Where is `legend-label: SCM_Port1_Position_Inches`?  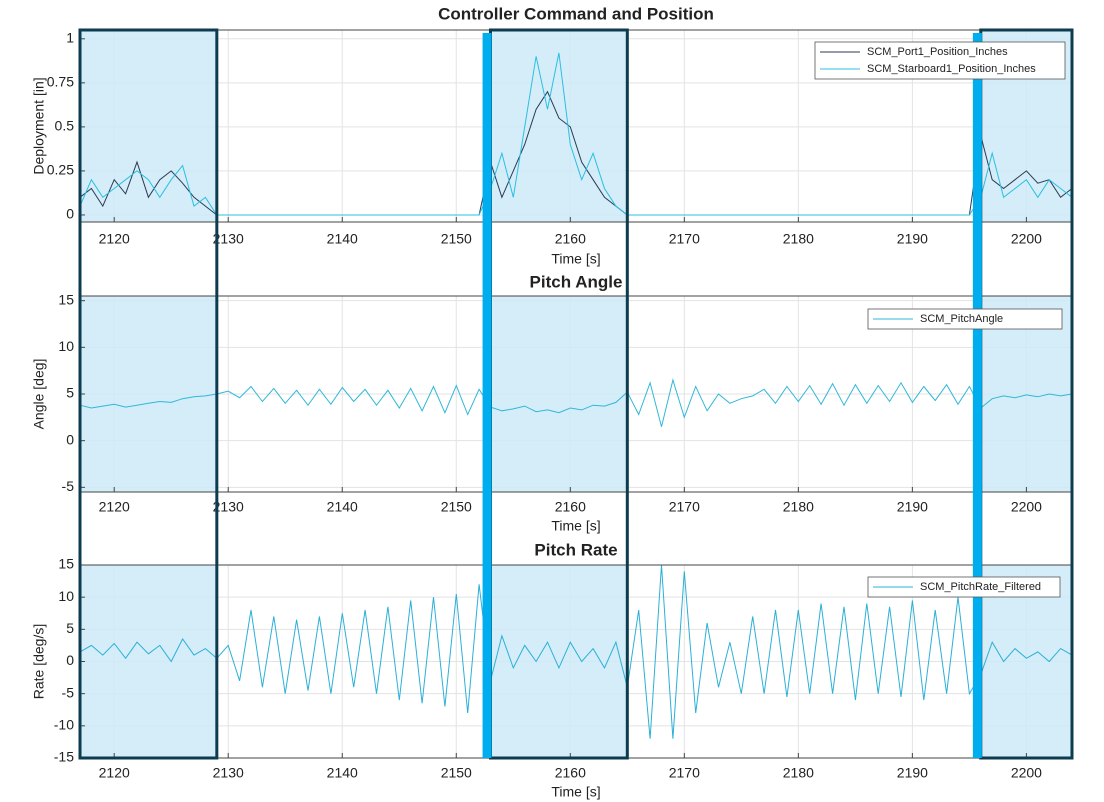 legend-label: SCM_Port1_Position_Inches is located at coordinates (937, 52).